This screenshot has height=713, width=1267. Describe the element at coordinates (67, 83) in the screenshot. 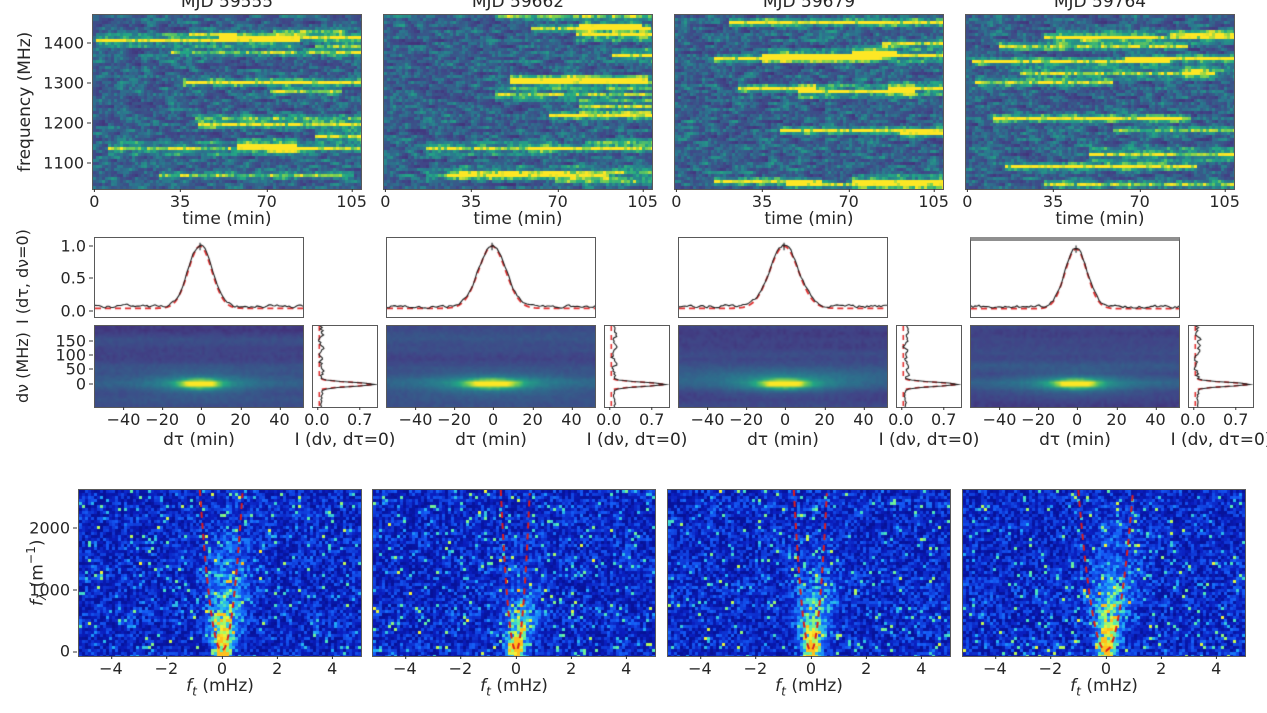

I see `y-tick: 1300` at that location.